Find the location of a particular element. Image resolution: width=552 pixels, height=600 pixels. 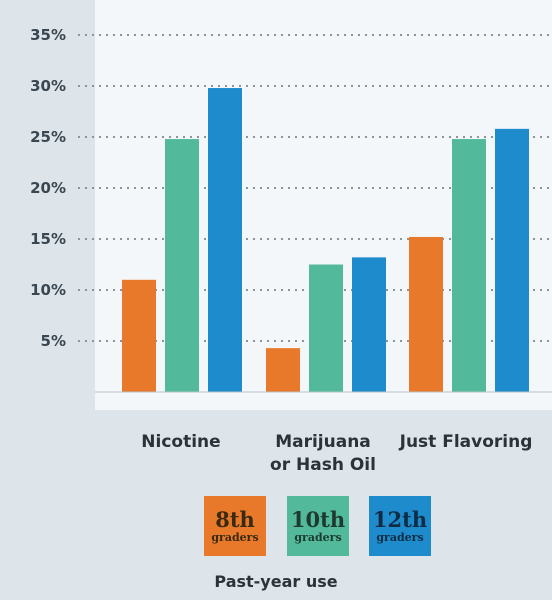

y-tick-label: 10% is located at coordinates (48, 290).